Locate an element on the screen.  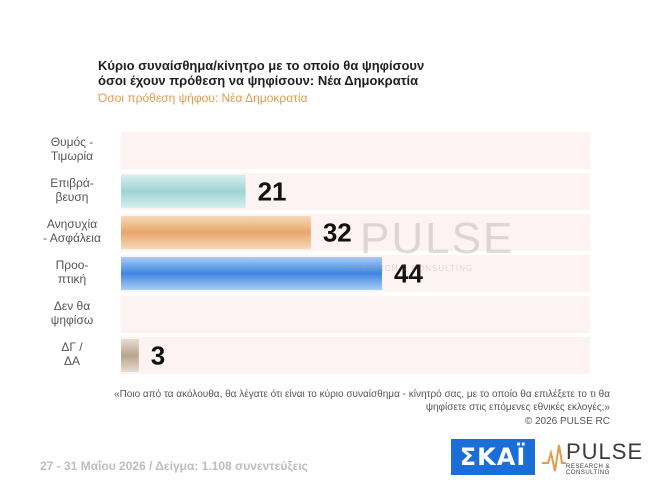
category-label: Θυμός -Τιμωρία is located at coordinates (72, 149).